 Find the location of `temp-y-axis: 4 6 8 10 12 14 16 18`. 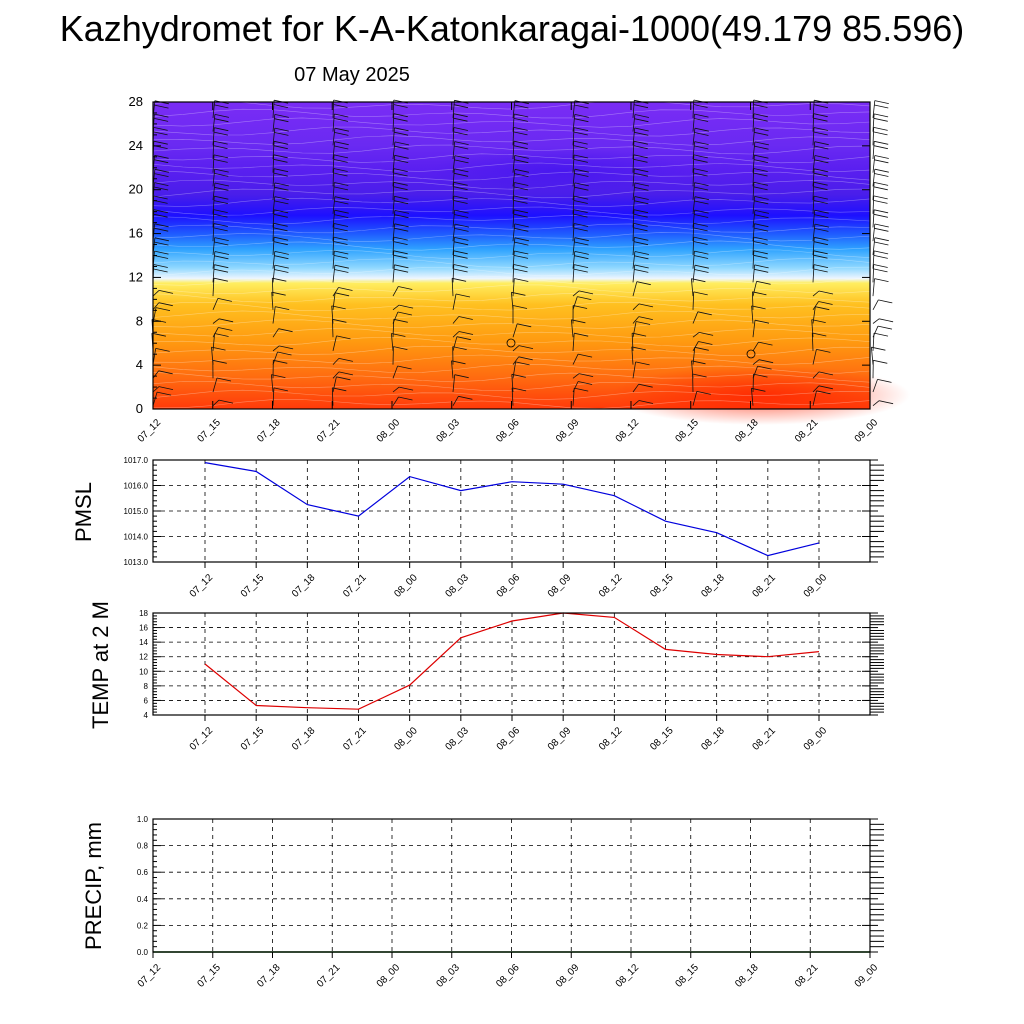

temp-y-axis: 4 6 8 10 12 14 16 18 is located at coordinates (511, 664).